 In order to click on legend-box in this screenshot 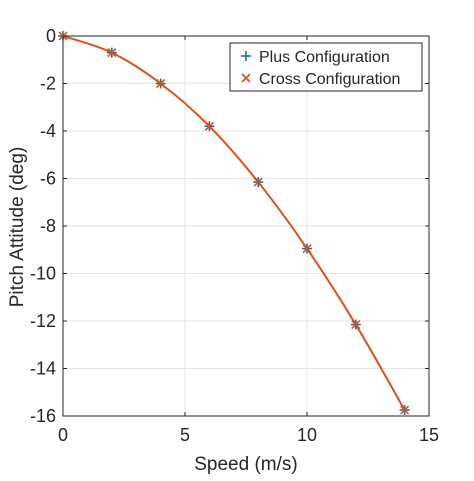, I will do `click(326, 67)`.